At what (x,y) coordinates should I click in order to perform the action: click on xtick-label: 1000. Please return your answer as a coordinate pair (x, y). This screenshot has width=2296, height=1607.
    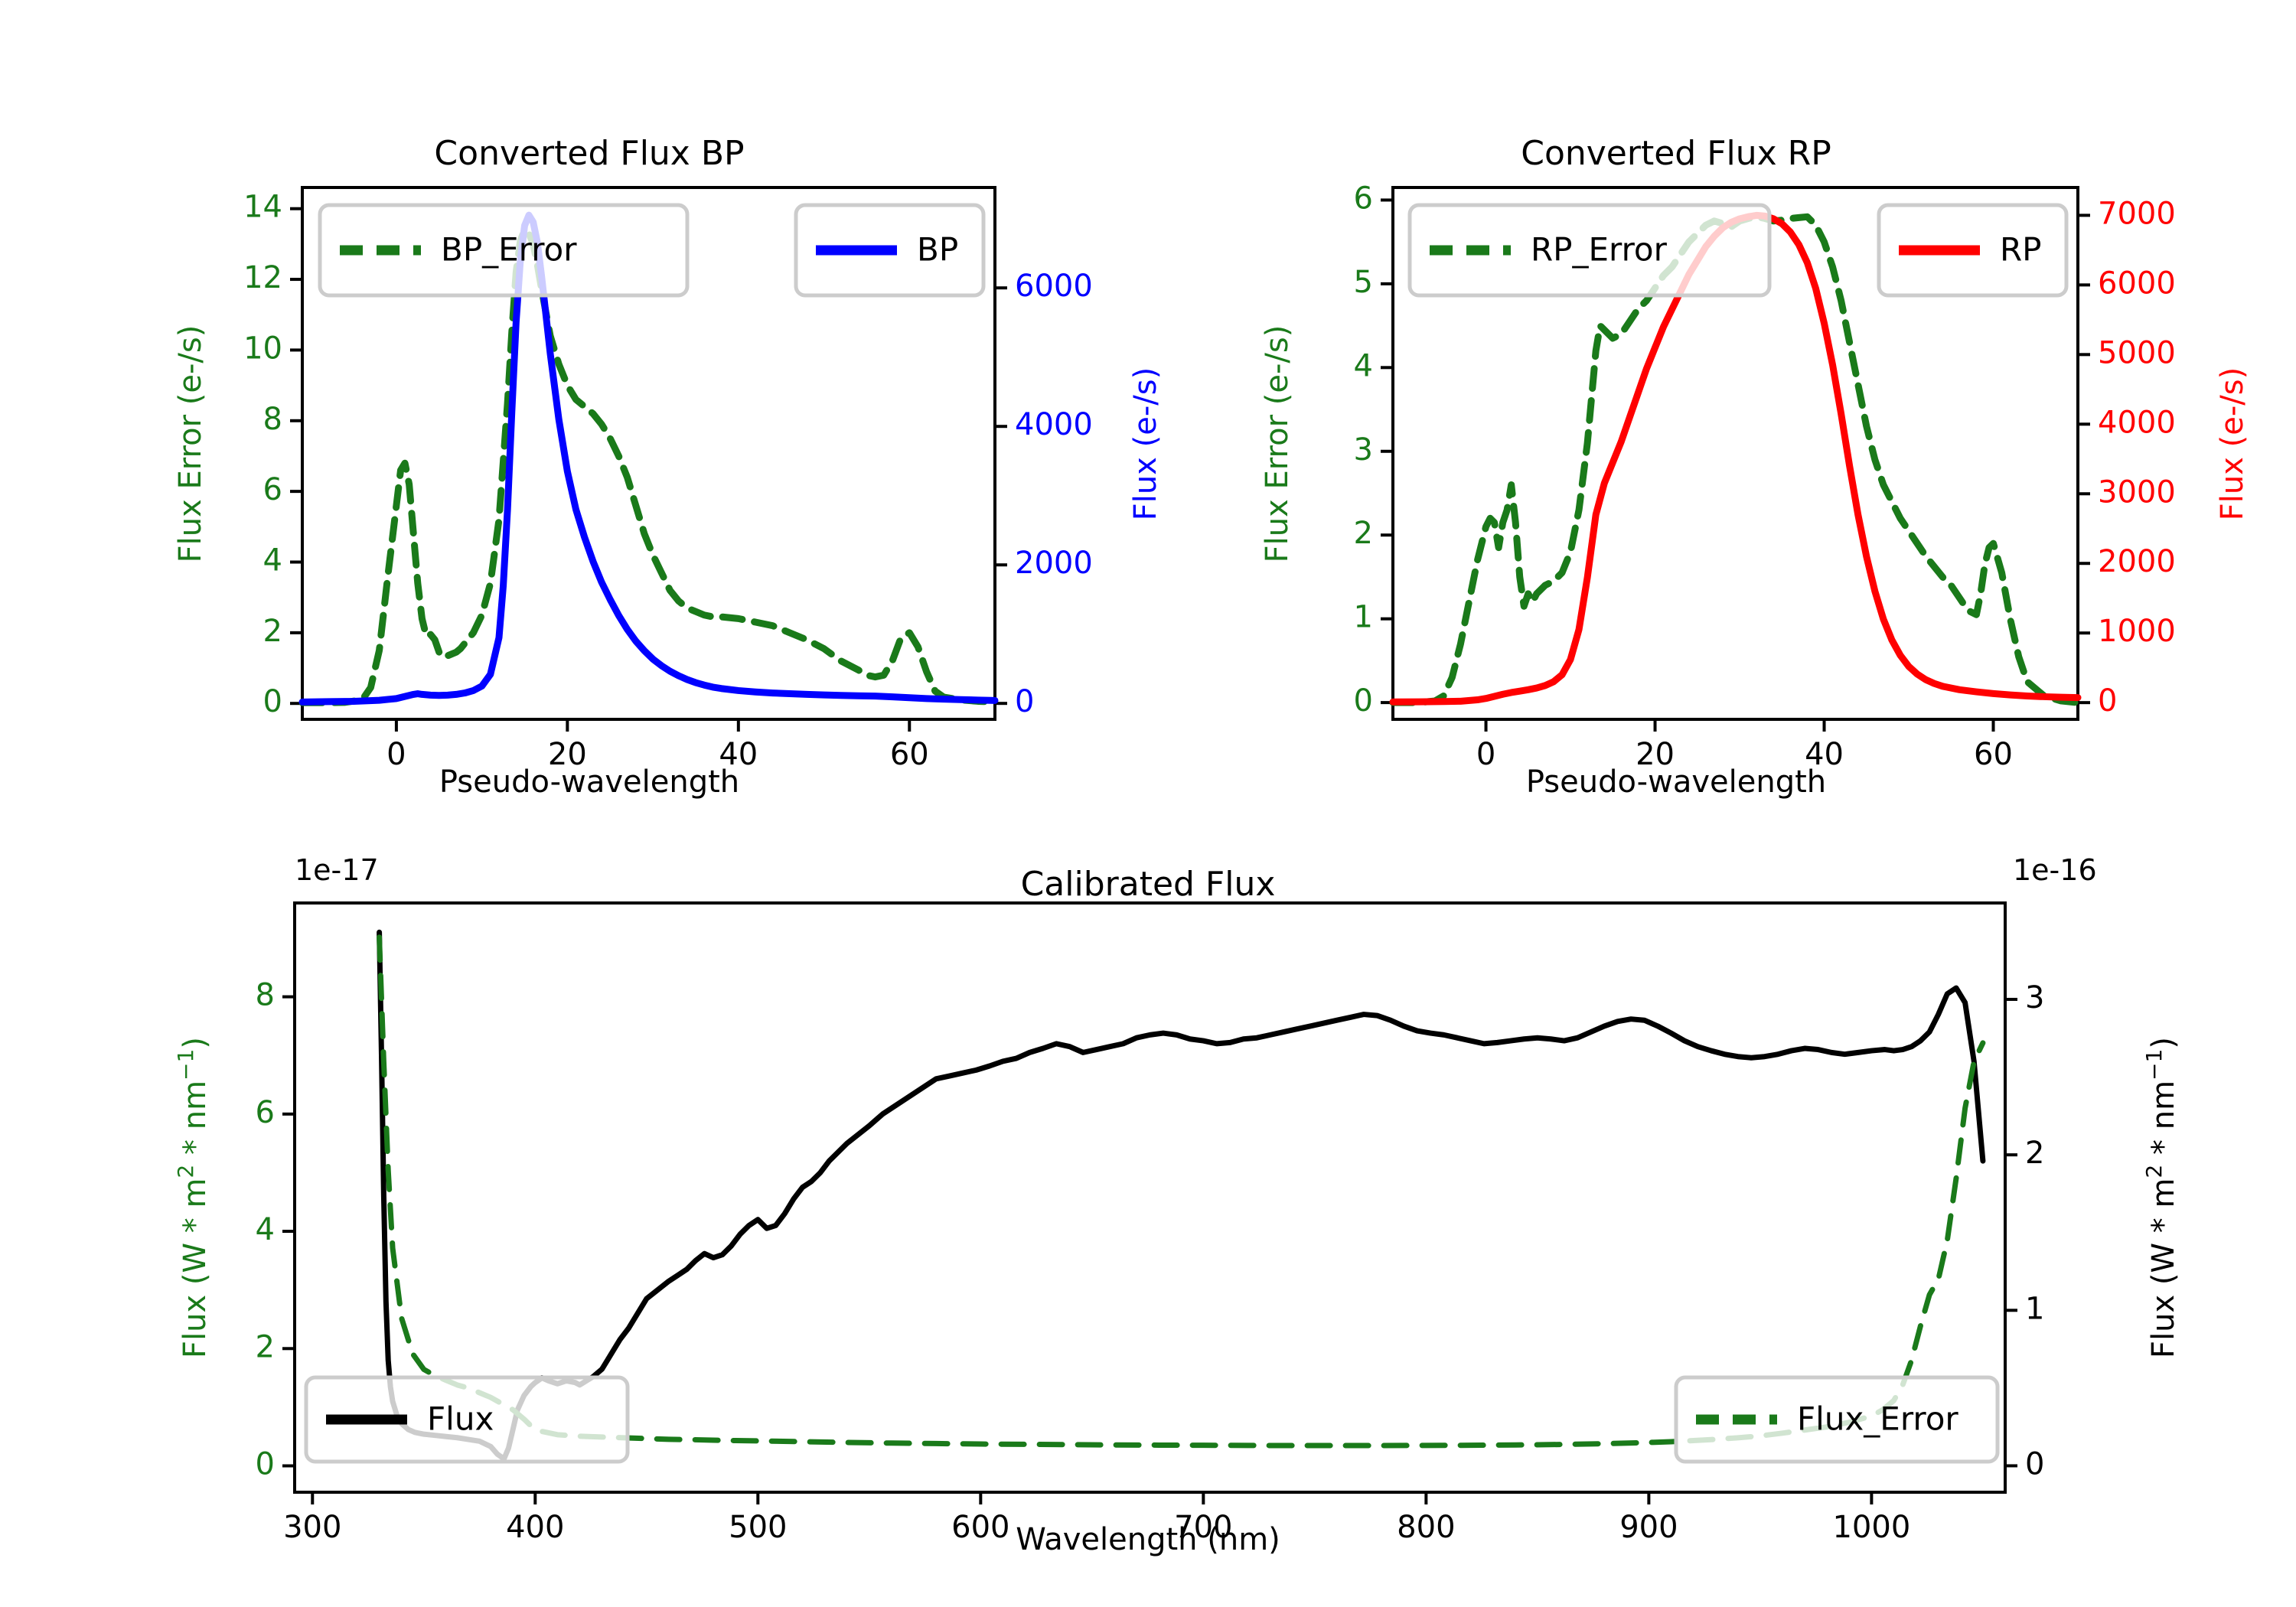
    Looking at the image, I should click on (1871, 1527).